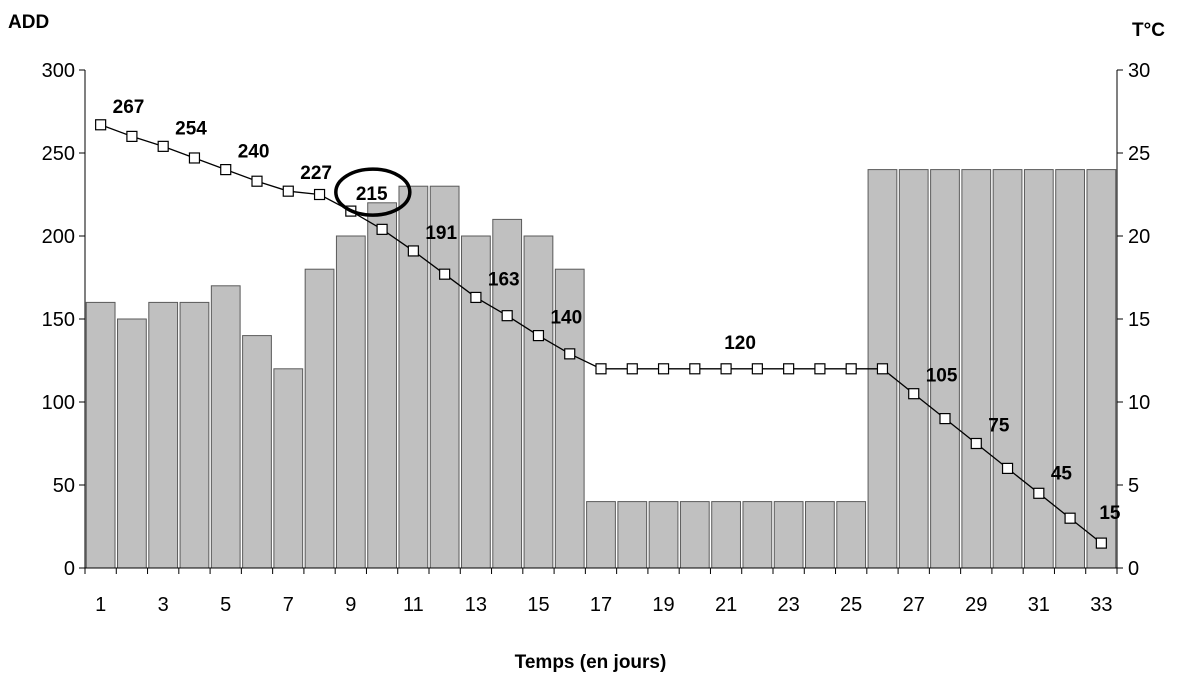 The height and width of the screenshot is (675, 1181). I want to click on x-tick-label: 7, so click(288, 605).